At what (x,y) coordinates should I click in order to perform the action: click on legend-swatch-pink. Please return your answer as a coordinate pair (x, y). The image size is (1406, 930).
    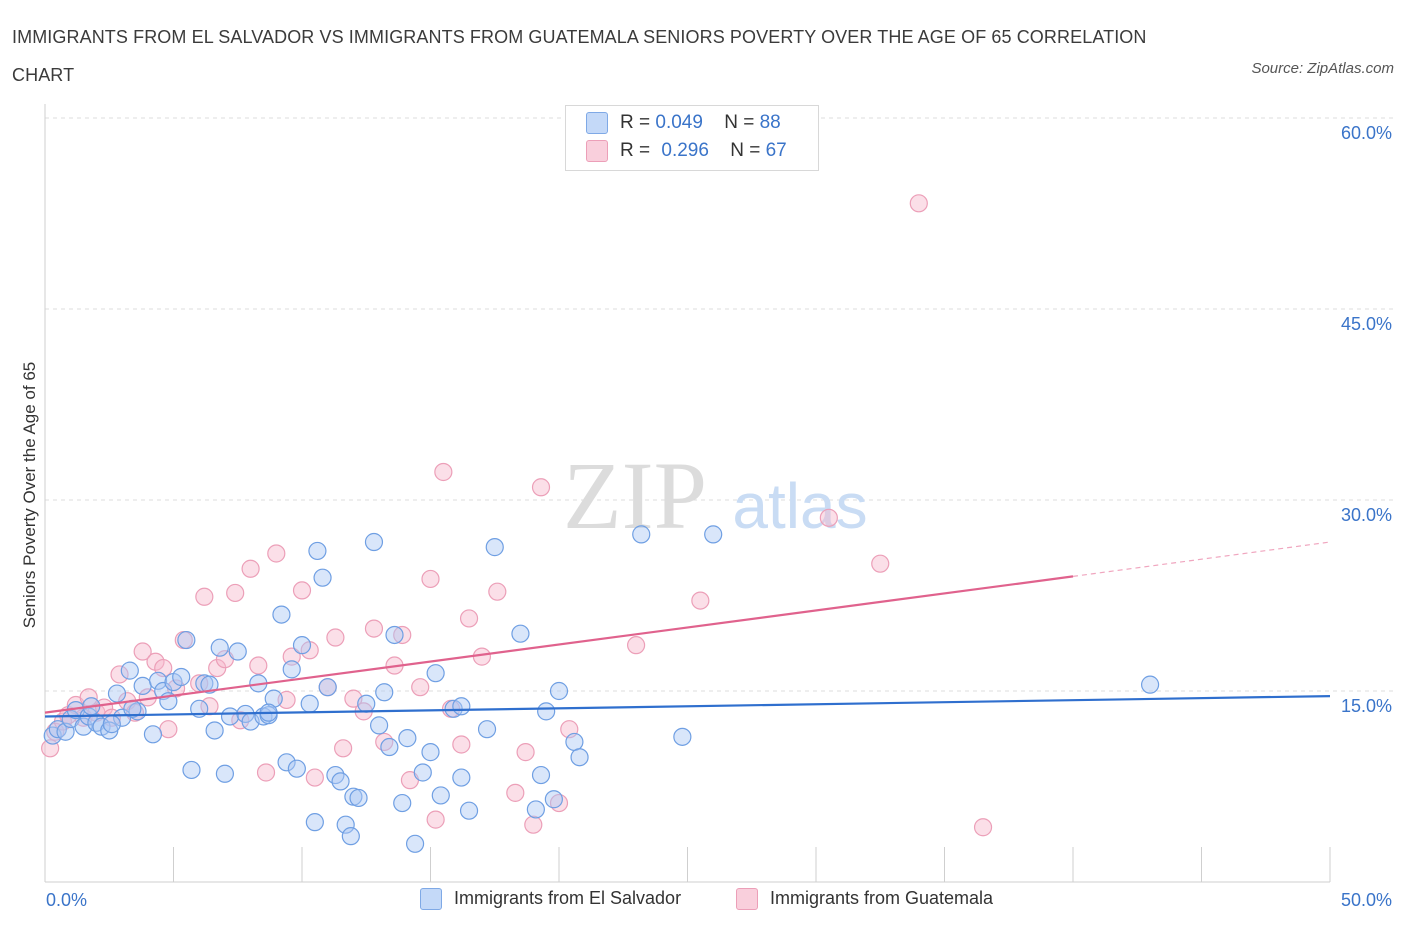
    Looking at the image, I should click on (597, 151).